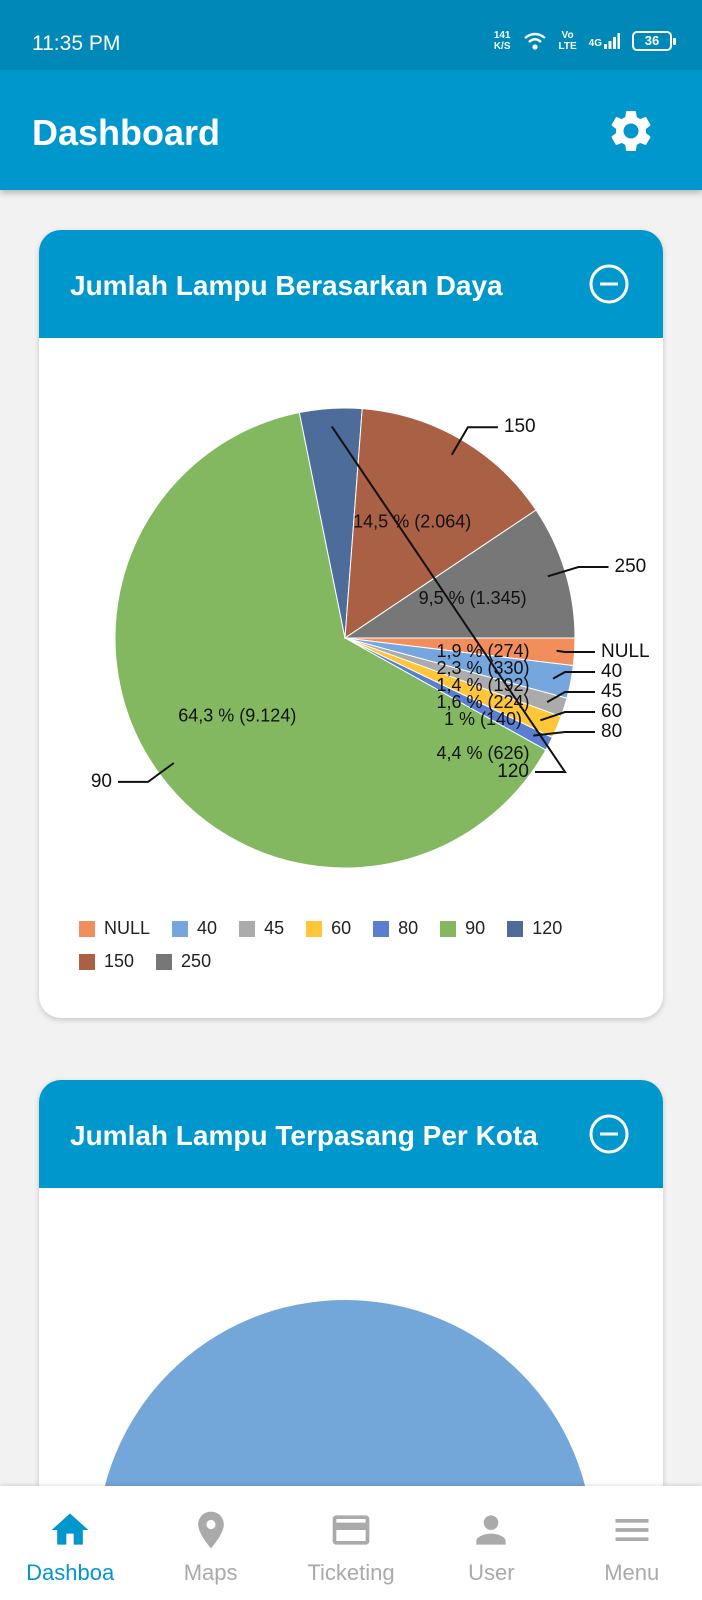 This screenshot has width=702, height=1600. What do you see at coordinates (119, 961) in the screenshot?
I see `legend-label: 150` at bounding box center [119, 961].